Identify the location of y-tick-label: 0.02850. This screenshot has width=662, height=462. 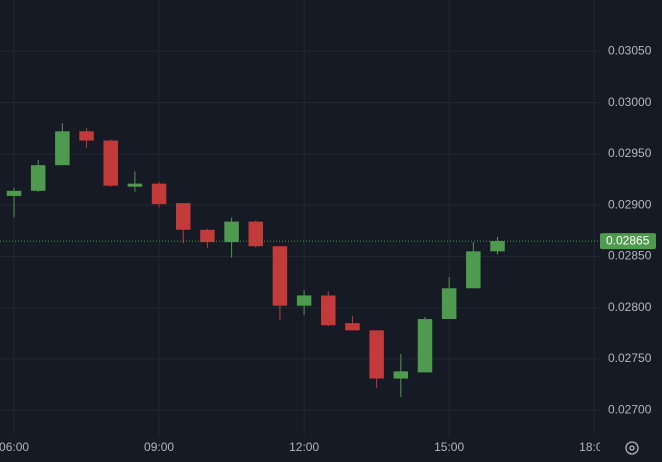
(630, 256).